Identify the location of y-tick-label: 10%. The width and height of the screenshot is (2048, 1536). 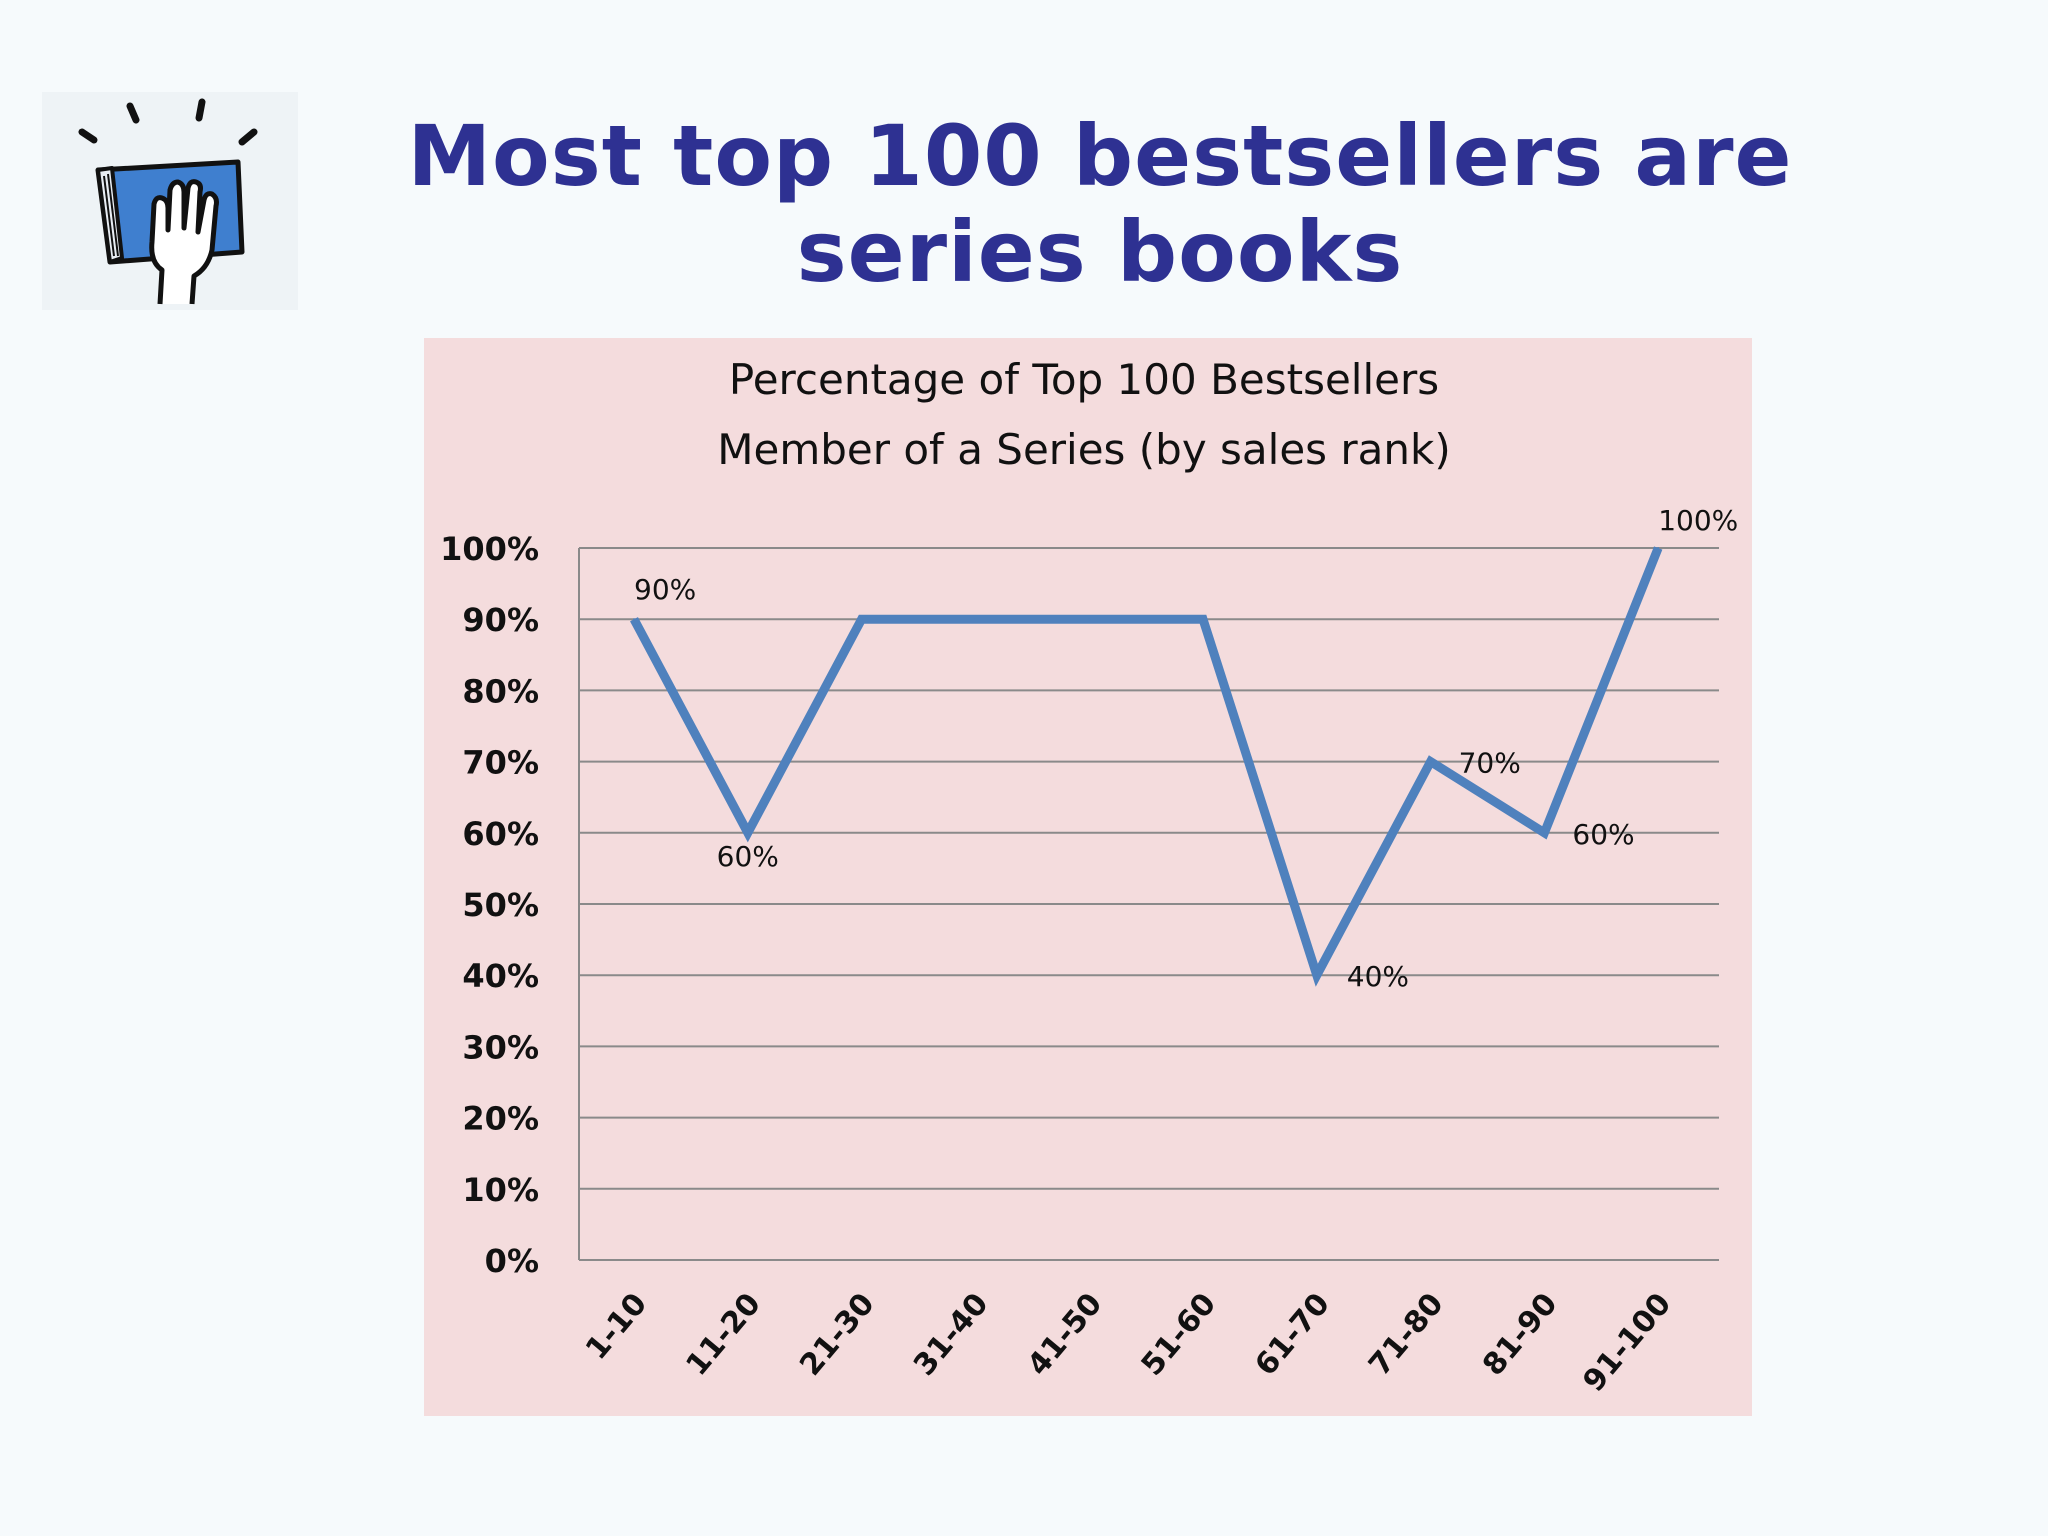
(500, 1190).